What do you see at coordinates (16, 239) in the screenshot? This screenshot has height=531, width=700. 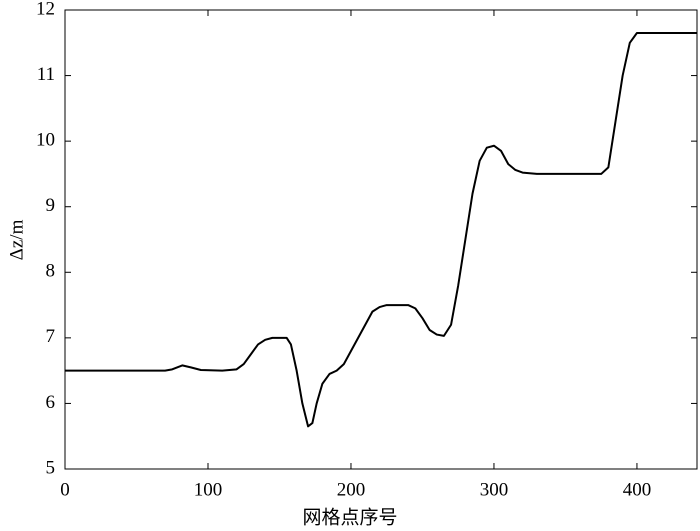 I see `y-axis-label: Δz/m` at bounding box center [16, 239].